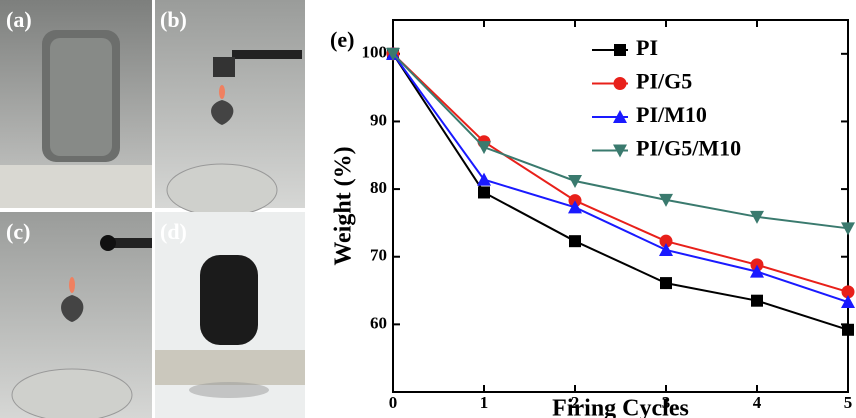 Image resolution: width=856 pixels, height=418 pixels. What do you see at coordinates (230, 315) in the screenshot?
I see `photo-d` at bounding box center [230, 315].